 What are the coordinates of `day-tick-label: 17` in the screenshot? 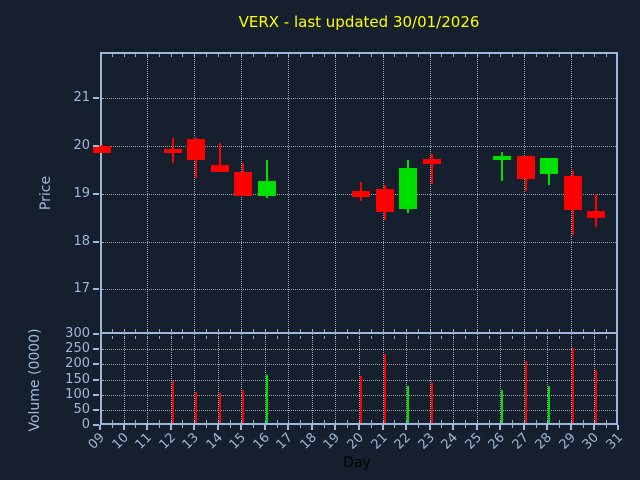 It's located at (285, 441).